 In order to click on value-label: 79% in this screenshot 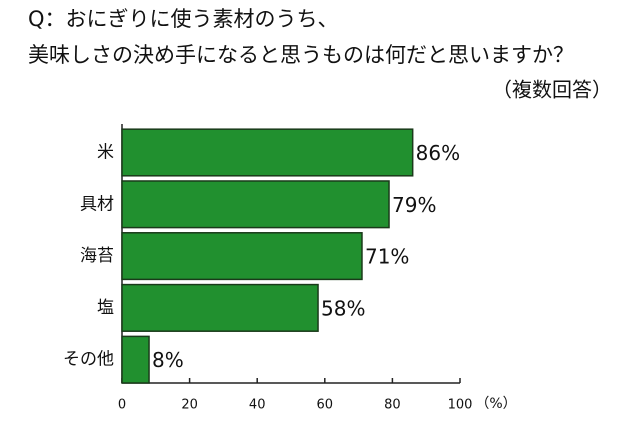, I will do `click(414, 205)`.